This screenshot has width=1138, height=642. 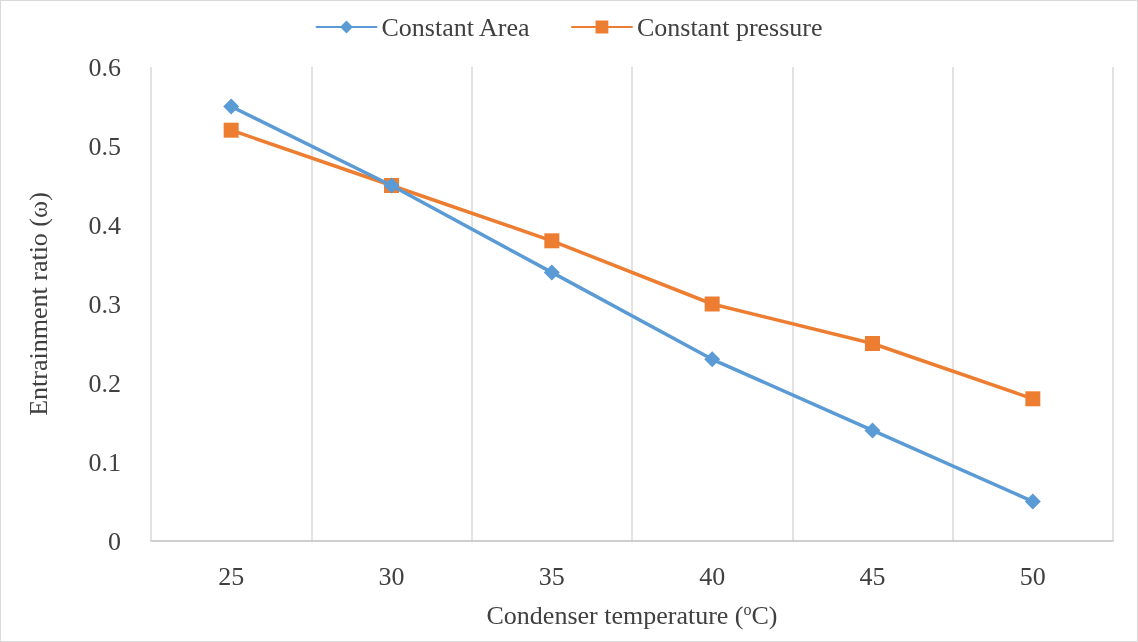 What do you see at coordinates (391, 576) in the screenshot?
I see `x-tick-label: 30` at bounding box center [391, 576].